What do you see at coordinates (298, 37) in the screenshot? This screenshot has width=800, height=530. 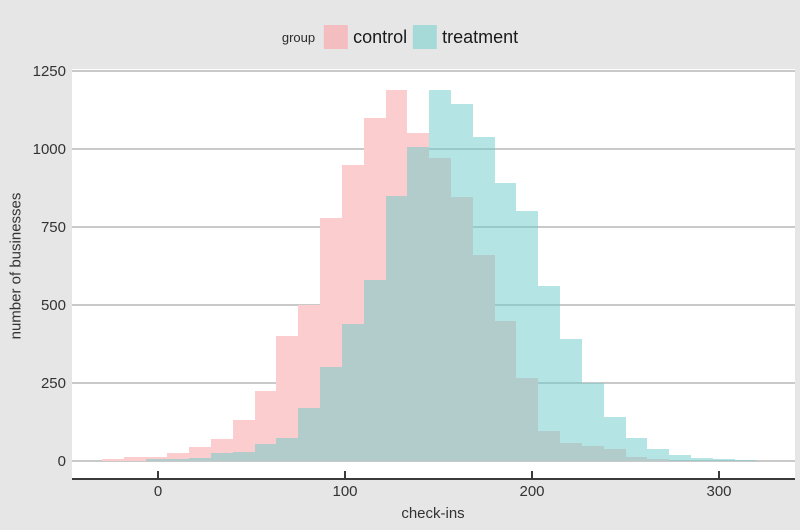 I see `legend-title: group` at bounding box center [298, 37].